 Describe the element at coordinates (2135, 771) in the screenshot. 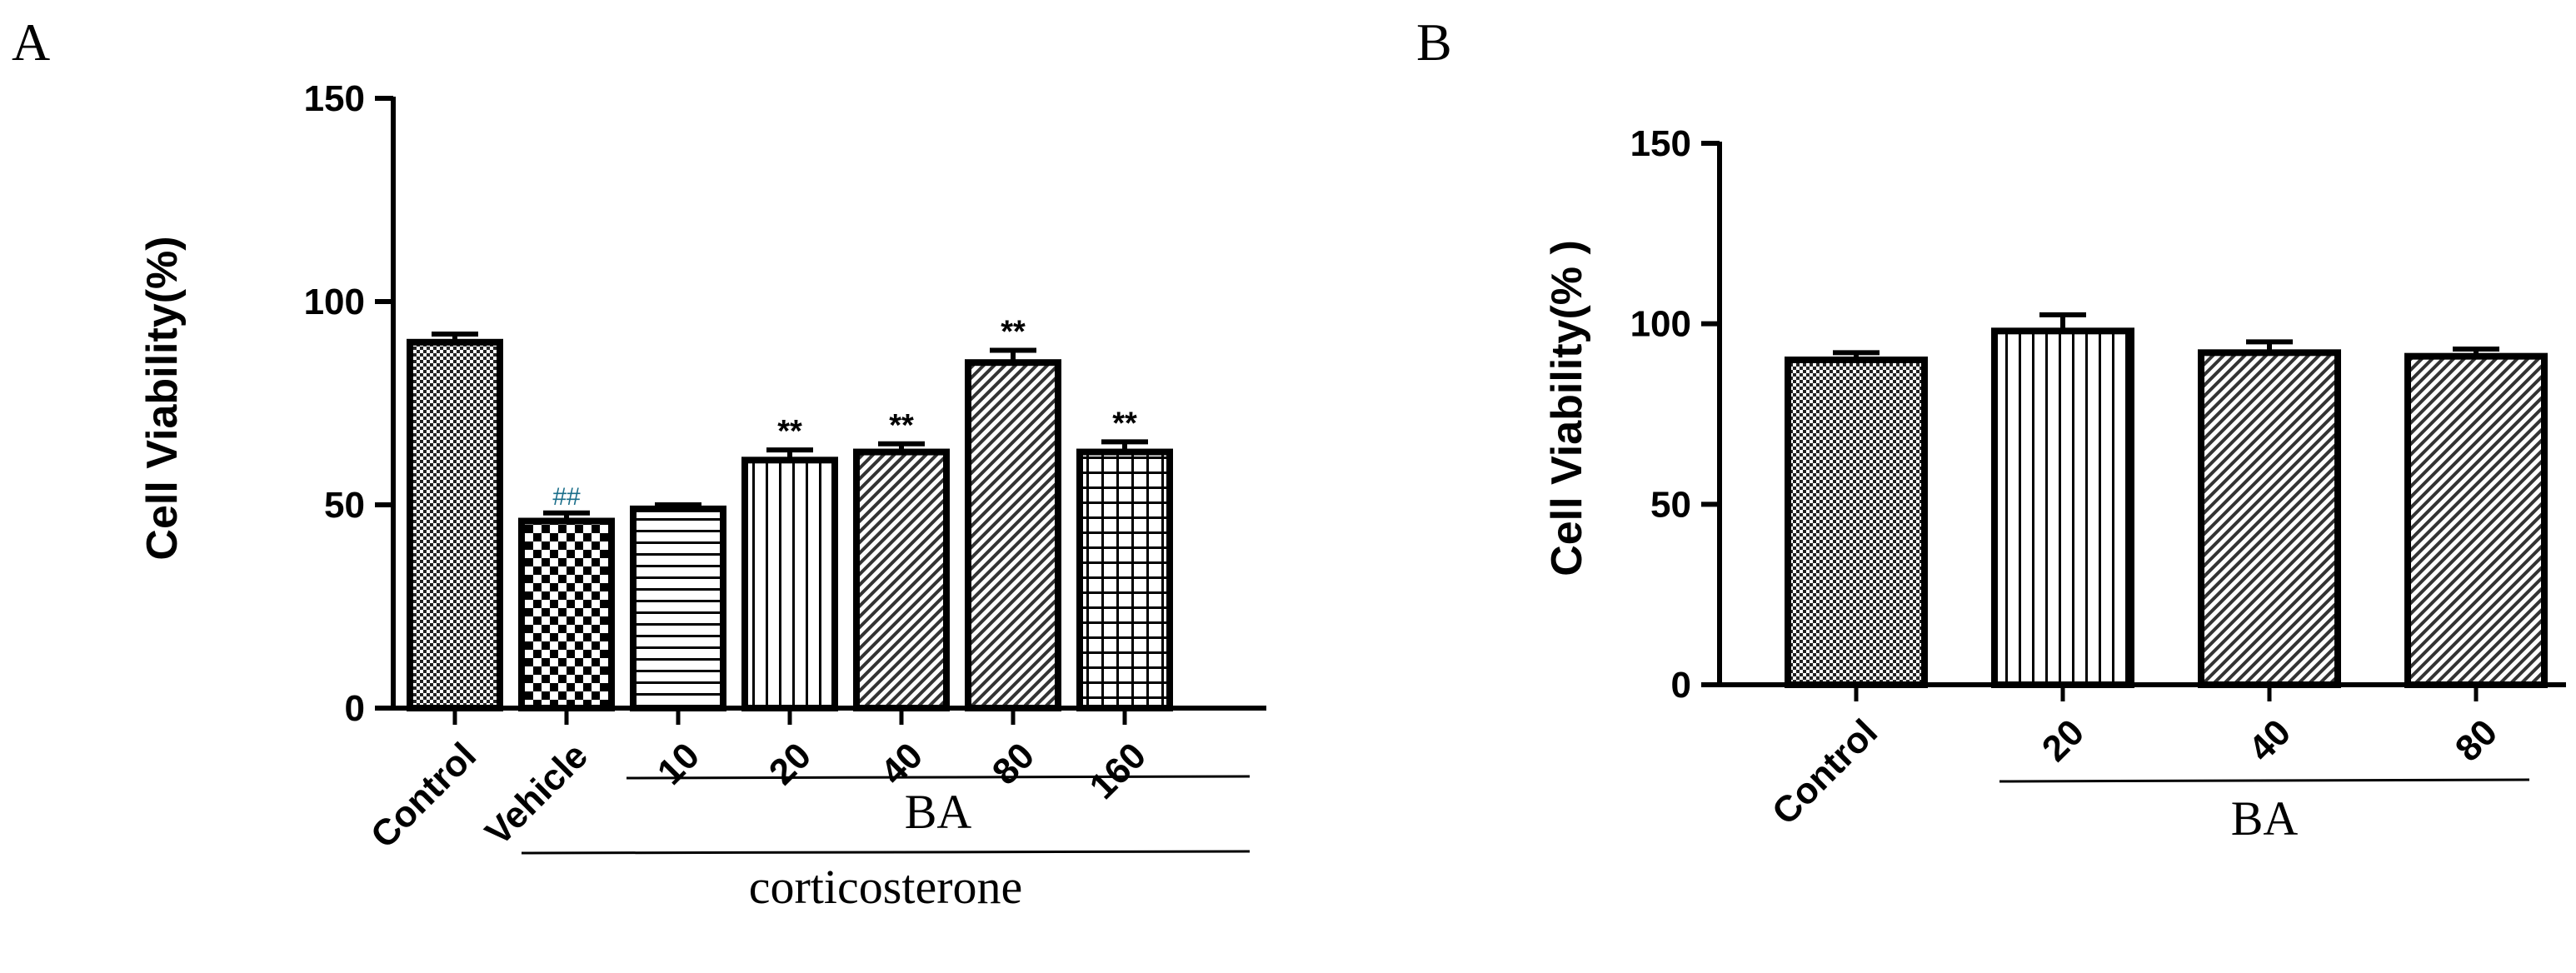

I see `category-labels: Control 20 40 80` at that location.